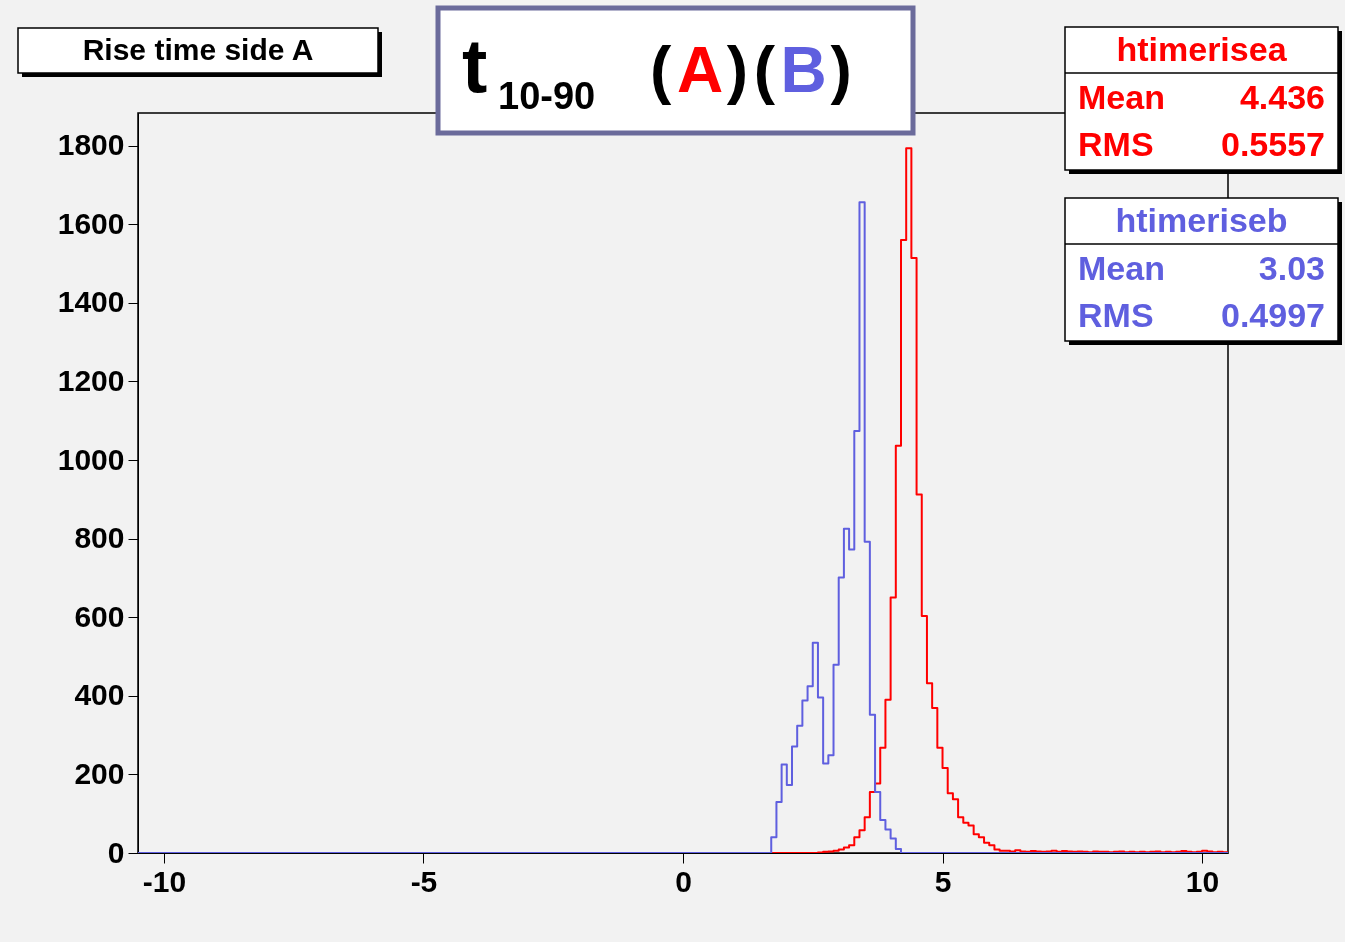 The image size is (1345, 942). Describe the element at coordinates (1201, 315) in the screenshot. I see `text: RMS 0.4997` at that location.